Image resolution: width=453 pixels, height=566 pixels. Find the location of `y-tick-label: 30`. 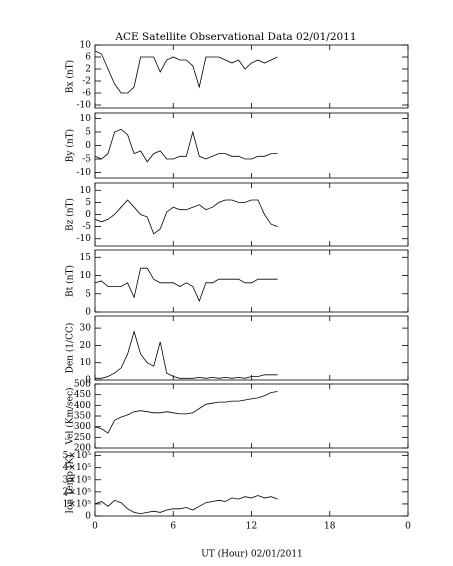

y-tick-label: 30 is located at coordinates (86, 329).